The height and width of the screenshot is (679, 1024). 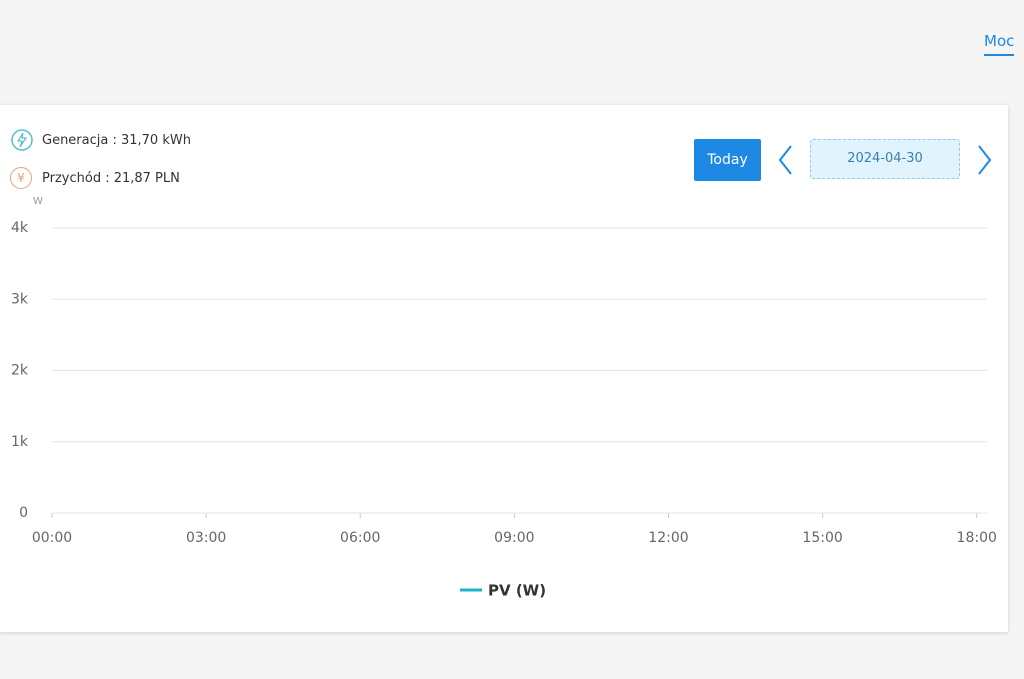 What do you see at coordinates (727, 160) in the screenshot?
I see `today-button: Today` at bounding box center [727, 160].